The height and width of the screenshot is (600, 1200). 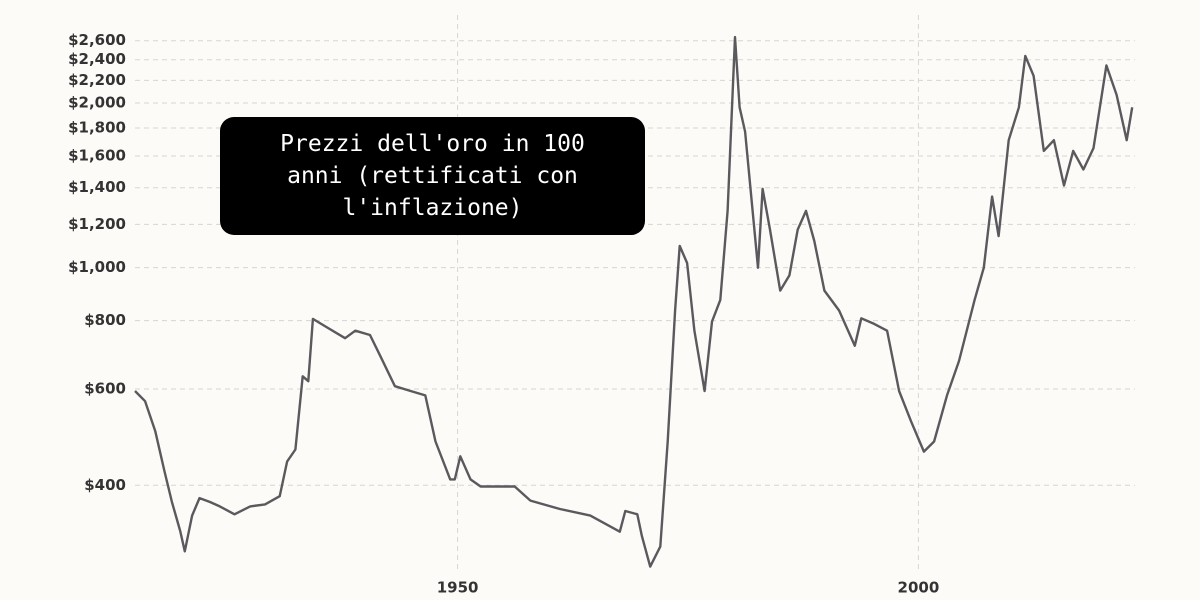 I want to click on y-tick-label: $800, so click(x=105, y=320).